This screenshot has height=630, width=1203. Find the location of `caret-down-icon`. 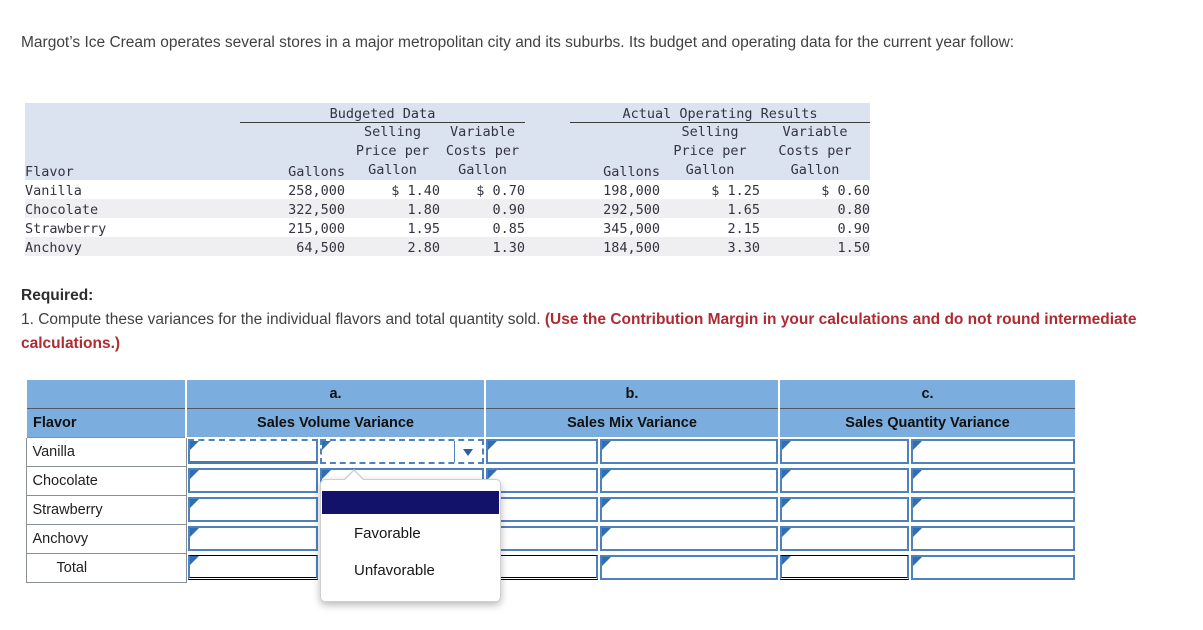

caret-down-icon is located at coordinates (468, 452).